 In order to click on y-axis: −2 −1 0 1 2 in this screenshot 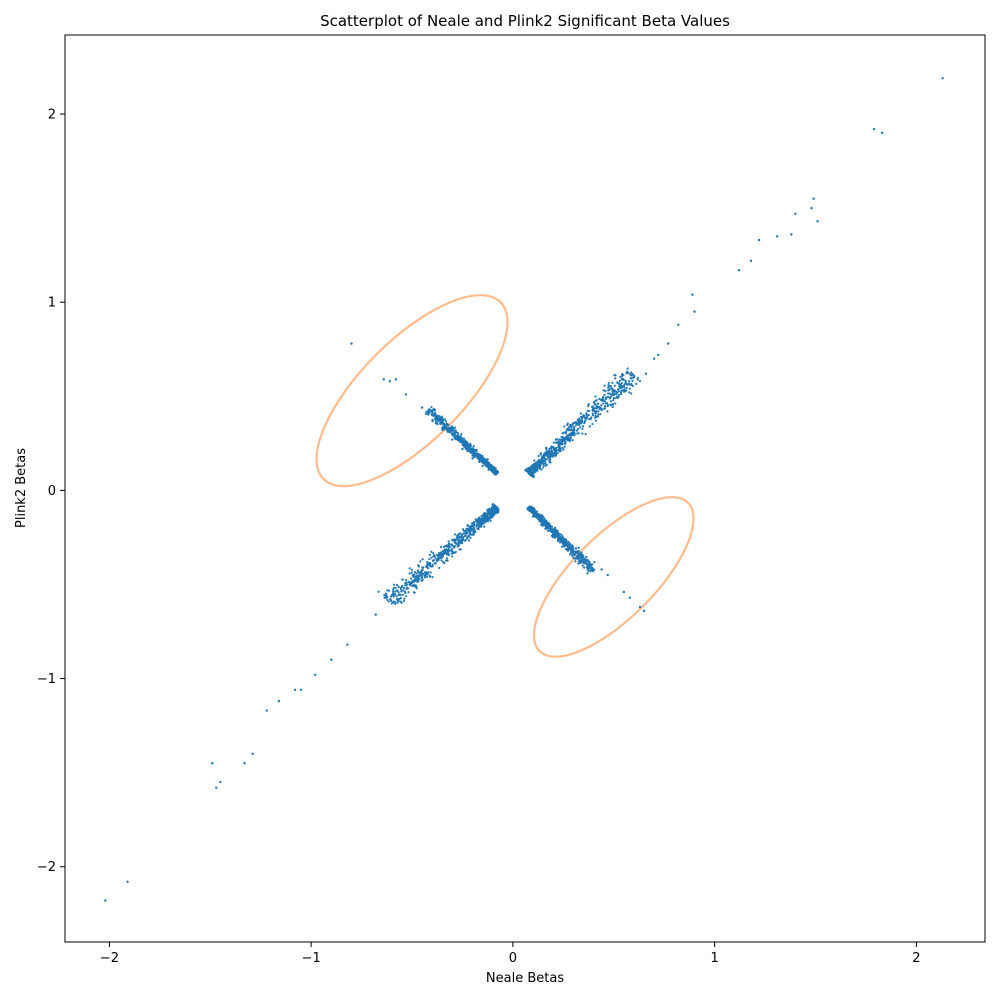, I will do `click(51, 491)`.